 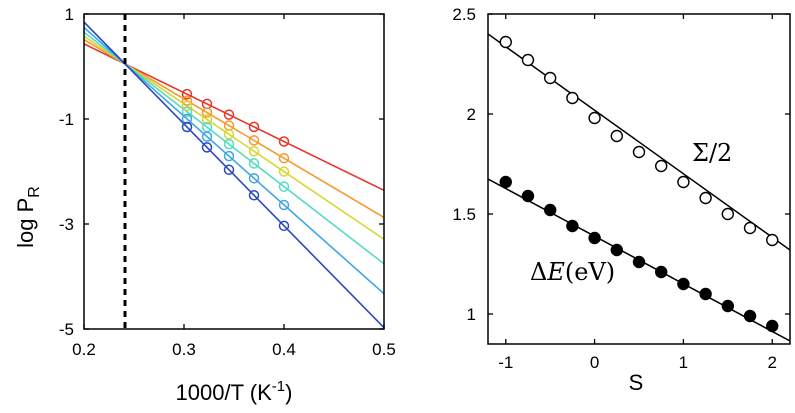 I want to click on left-x-tick-label: 0.5, so click(x=384, y=349).